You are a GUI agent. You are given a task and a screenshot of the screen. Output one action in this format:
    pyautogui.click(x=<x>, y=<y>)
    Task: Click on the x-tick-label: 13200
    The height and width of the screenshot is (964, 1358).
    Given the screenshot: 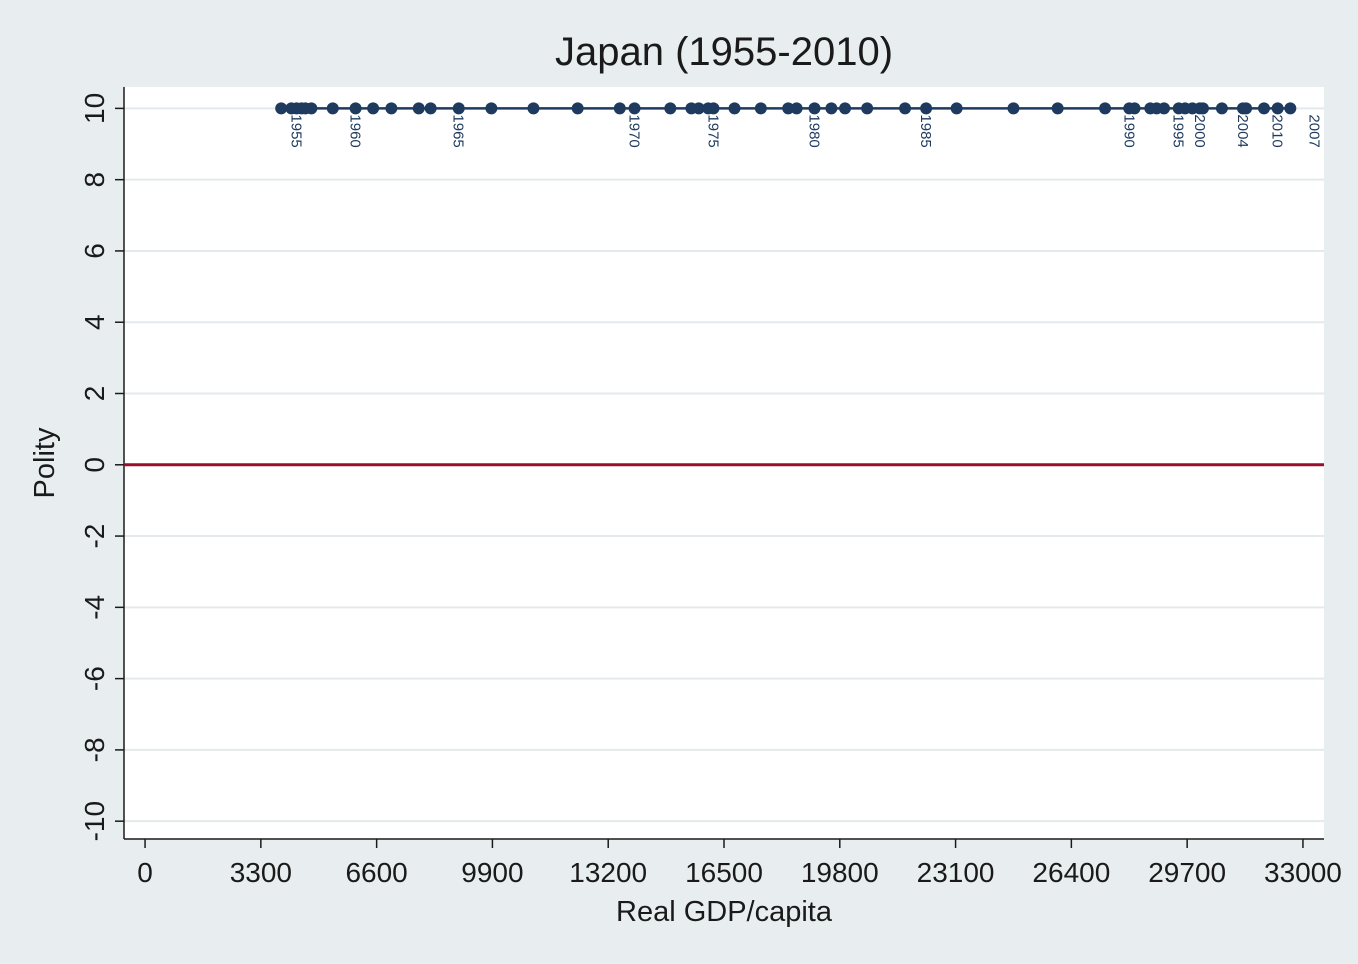 What is the action you would take?
    pyautogui.click(x=608, y=872)
    